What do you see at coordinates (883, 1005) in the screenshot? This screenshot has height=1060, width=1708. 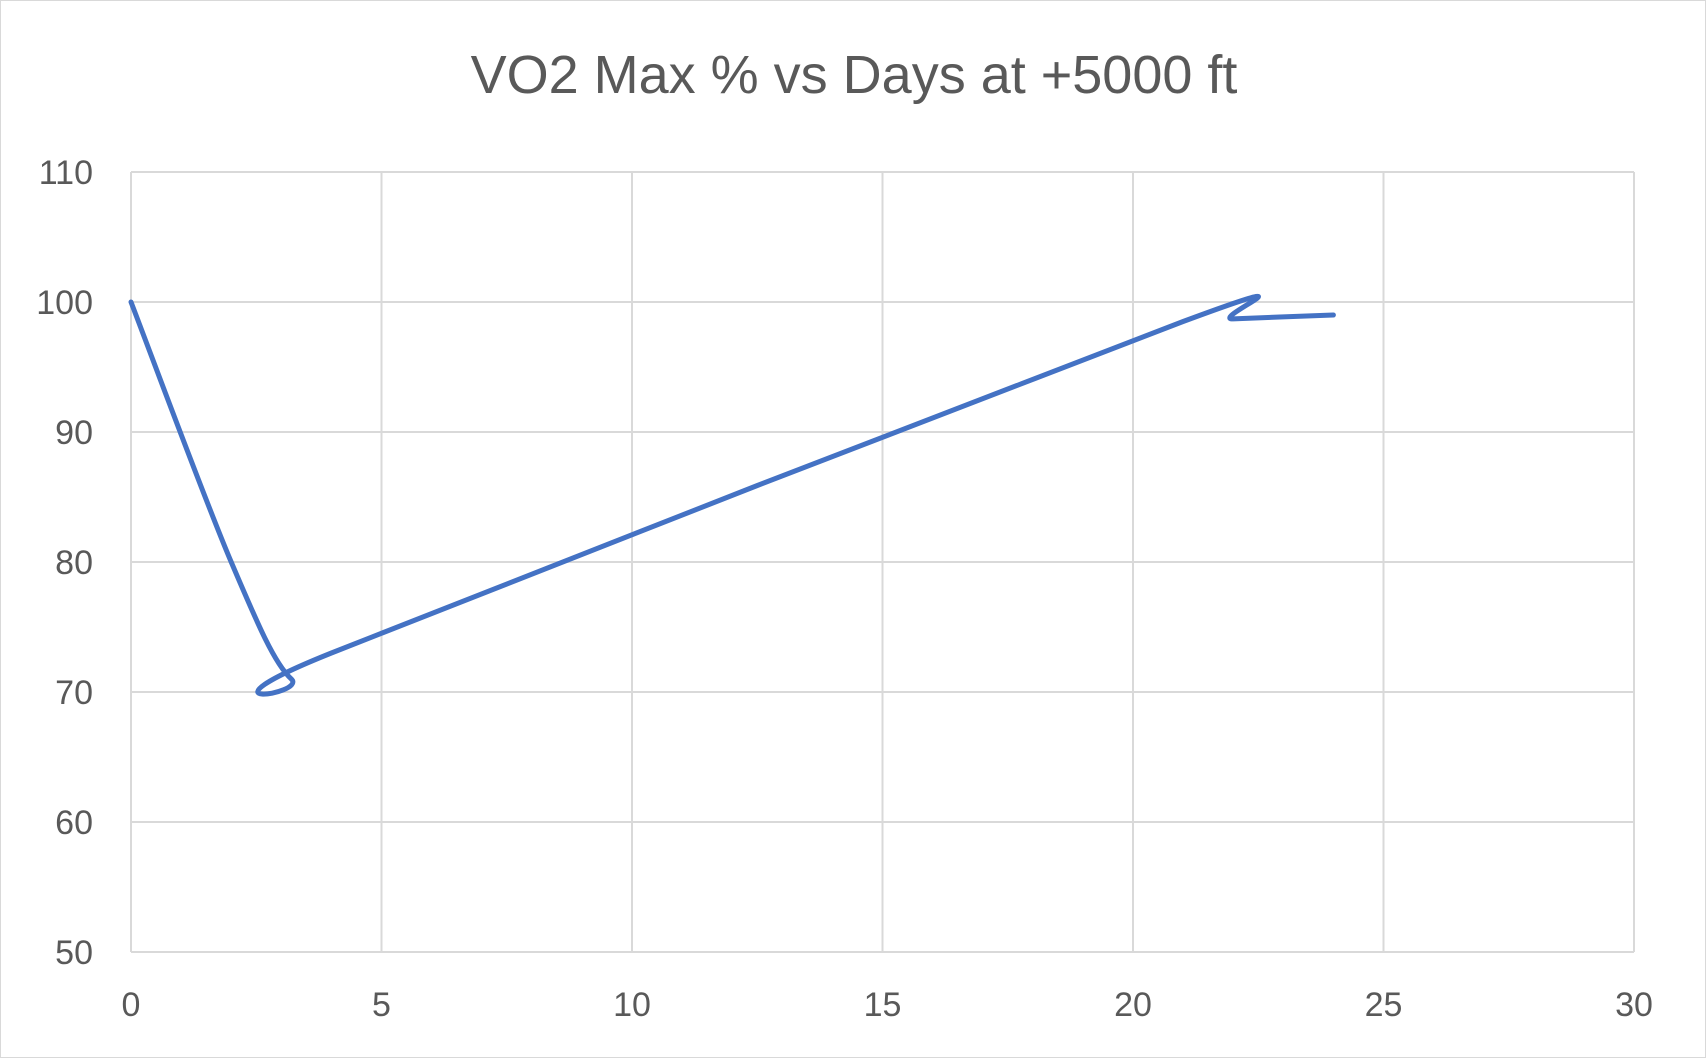 I see `x-tick-label: 15` at bounding box center [883, 1005].